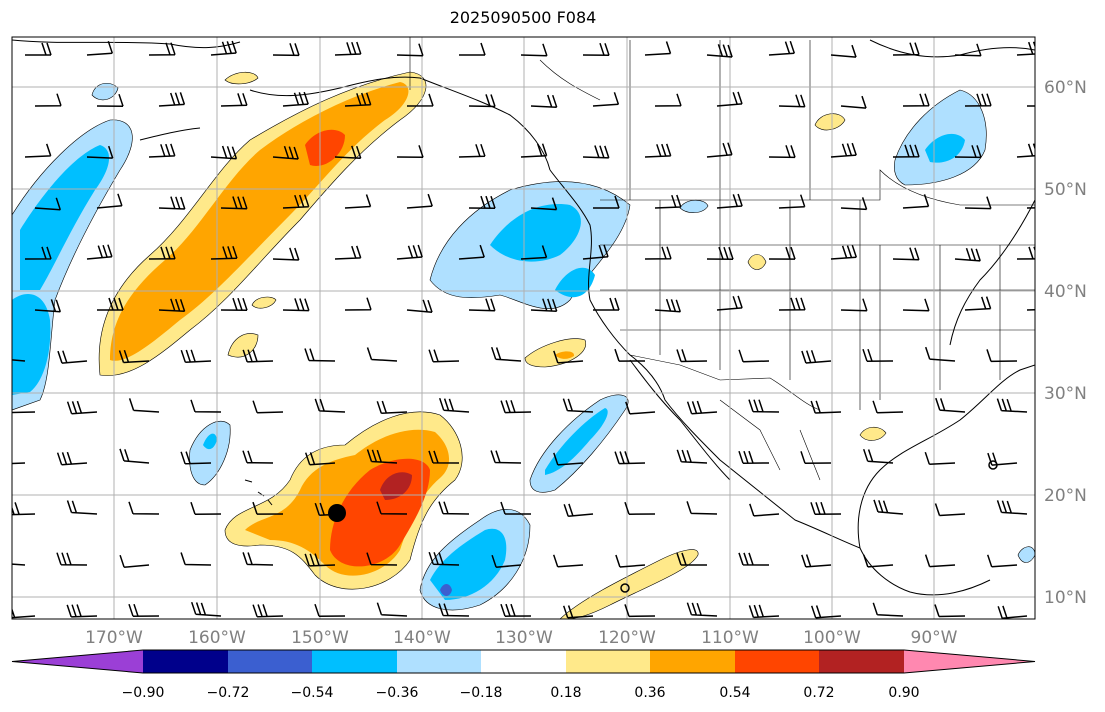  Describe the element at coordinates (817, 305) in the screenshot. I see `state-lines` at that location.